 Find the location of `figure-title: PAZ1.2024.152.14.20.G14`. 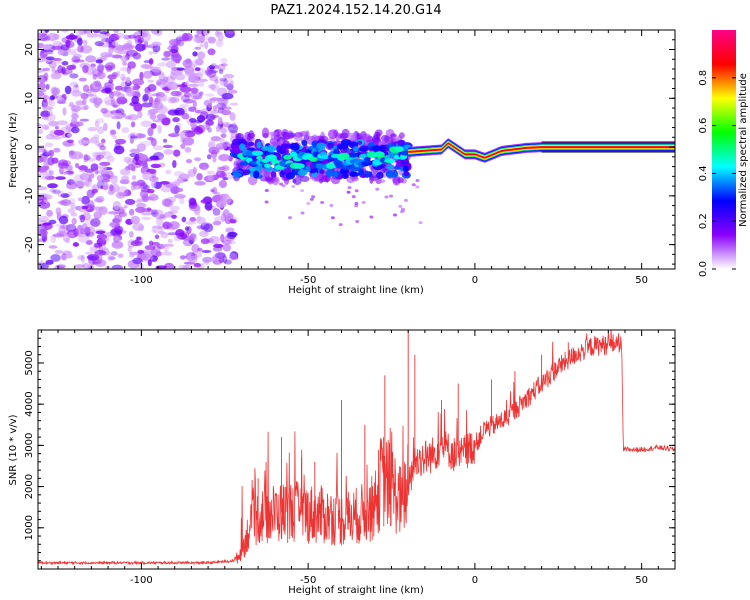

figure-title: PAZ1.2024.152.14.20.G14 is located at coordinates (355, 10).